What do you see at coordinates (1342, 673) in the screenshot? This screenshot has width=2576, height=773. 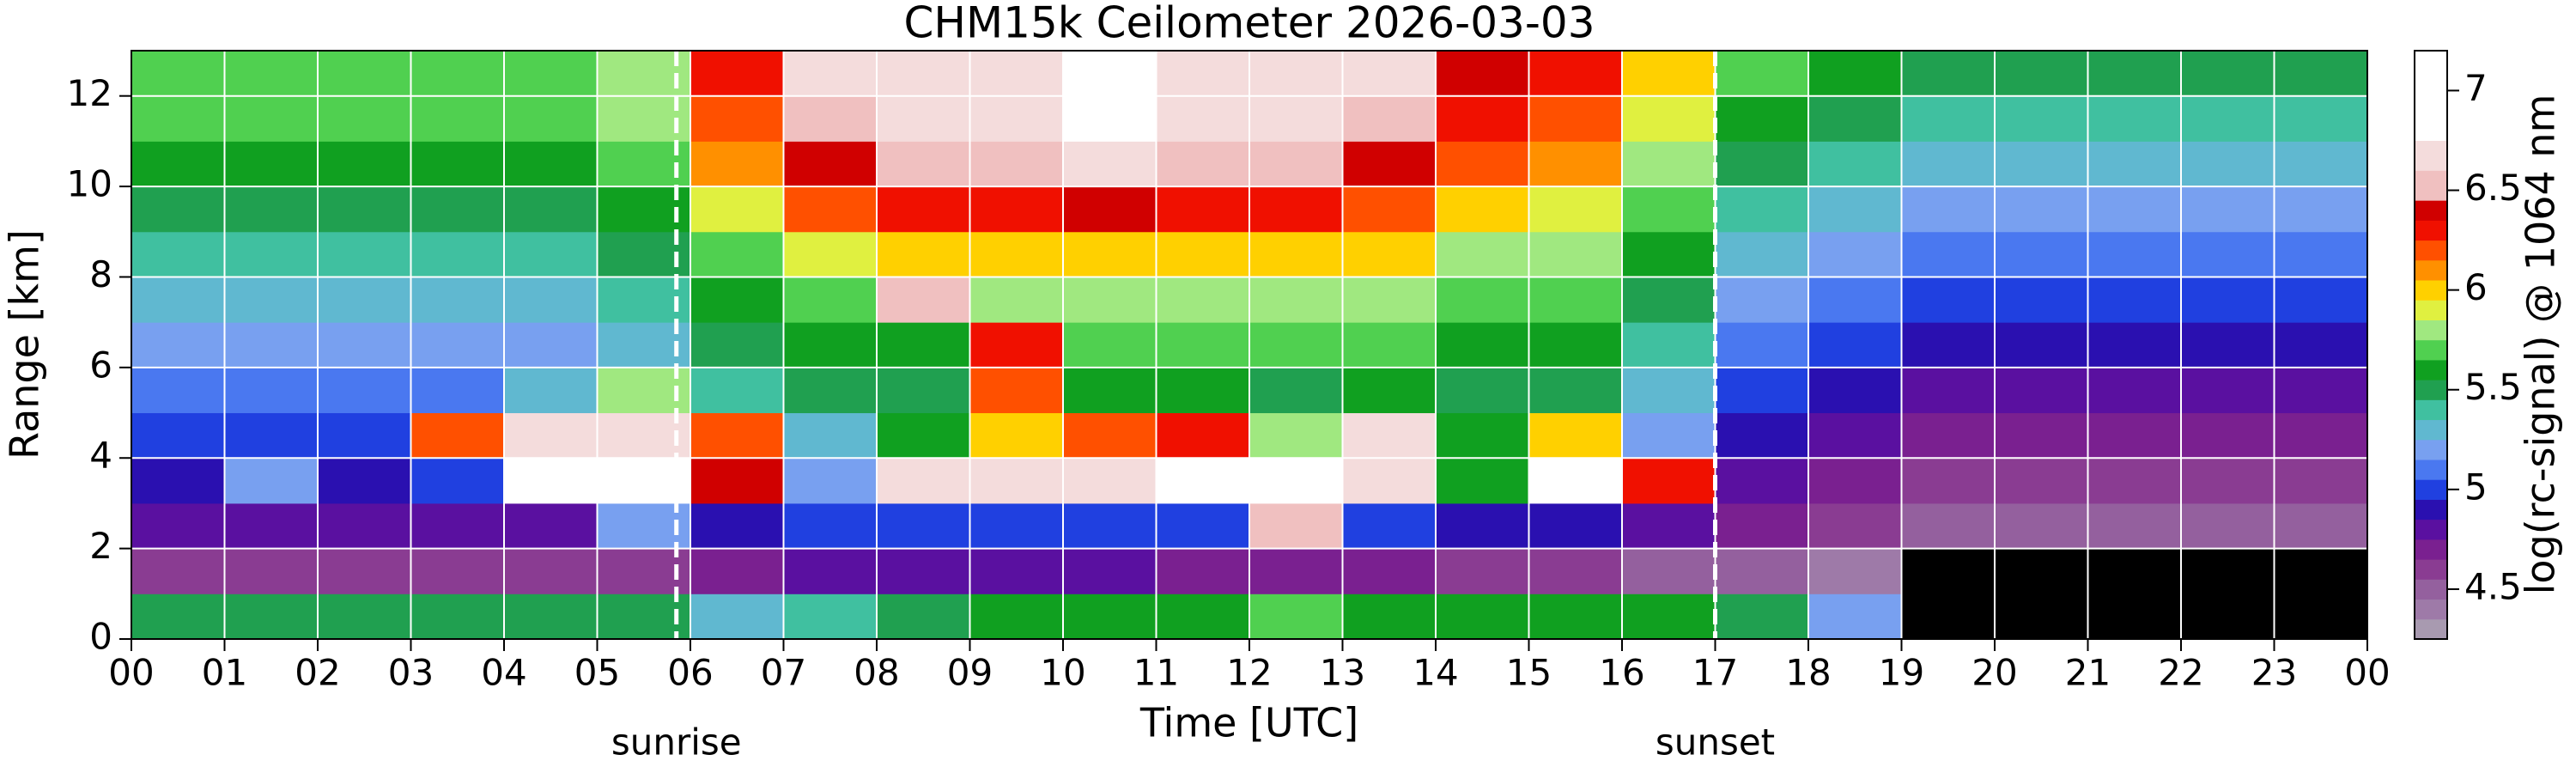 I see `x-tick-label: 13` at bounding box center [1342, 673].